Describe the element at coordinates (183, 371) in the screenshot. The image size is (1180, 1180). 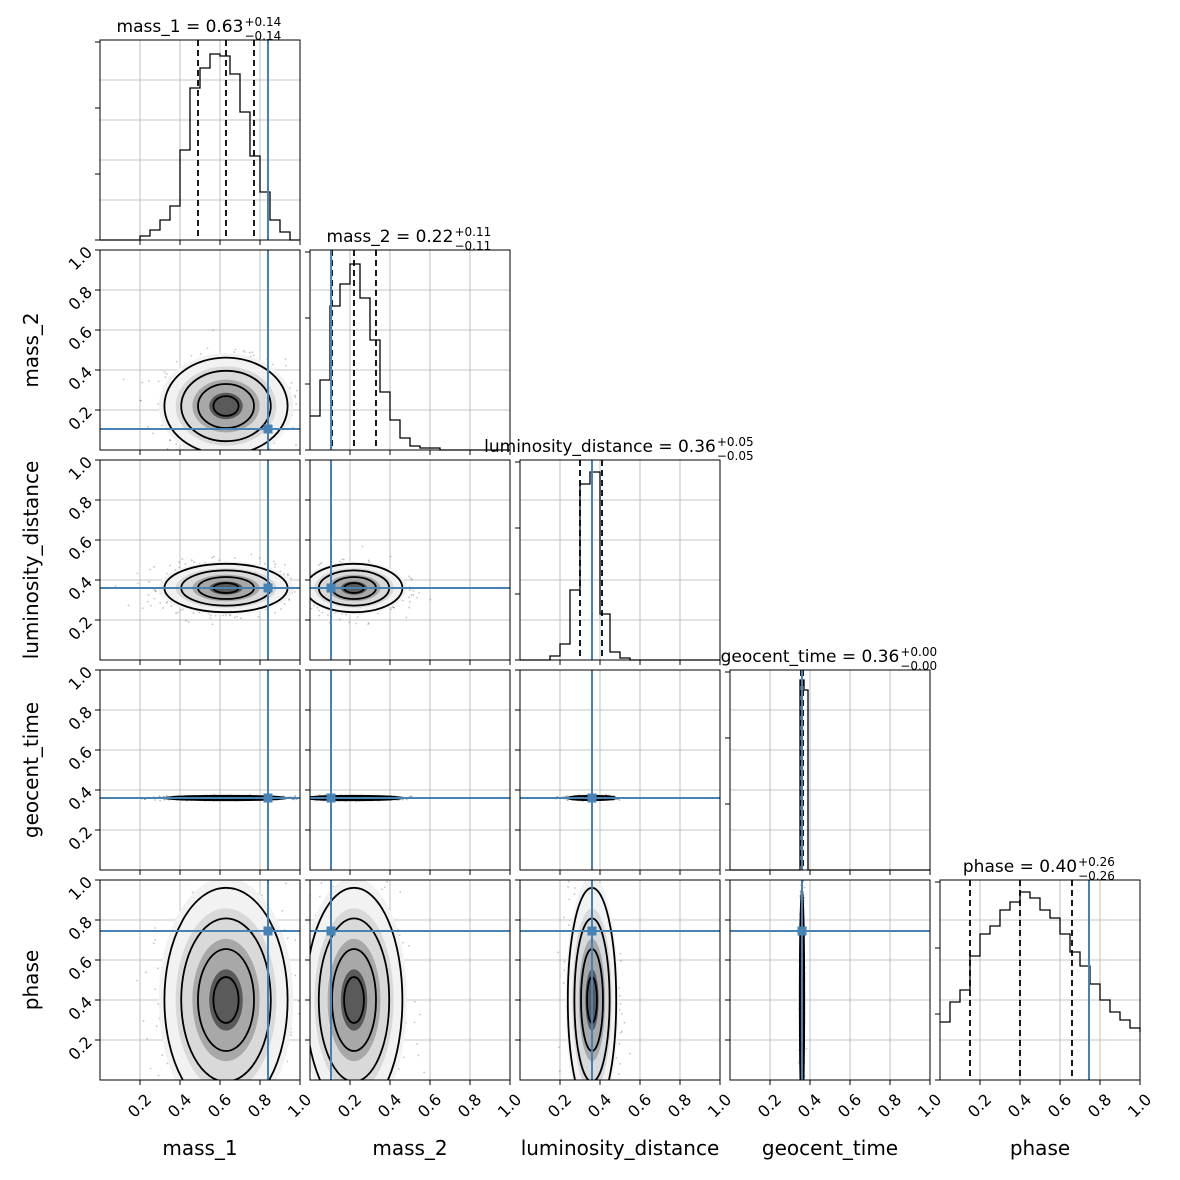
I see `scatter-panel-mass_1-vs-mass_2: 0.20.40.60.81.0` at that location.